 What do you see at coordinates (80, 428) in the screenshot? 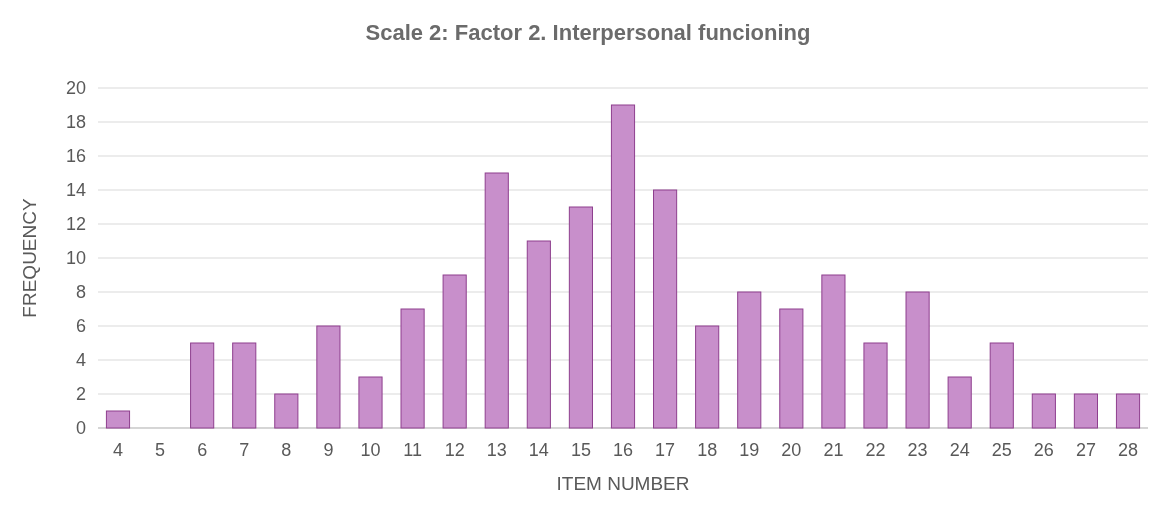
I see `y-tick-label: 0` at bounding box center [80, 428].